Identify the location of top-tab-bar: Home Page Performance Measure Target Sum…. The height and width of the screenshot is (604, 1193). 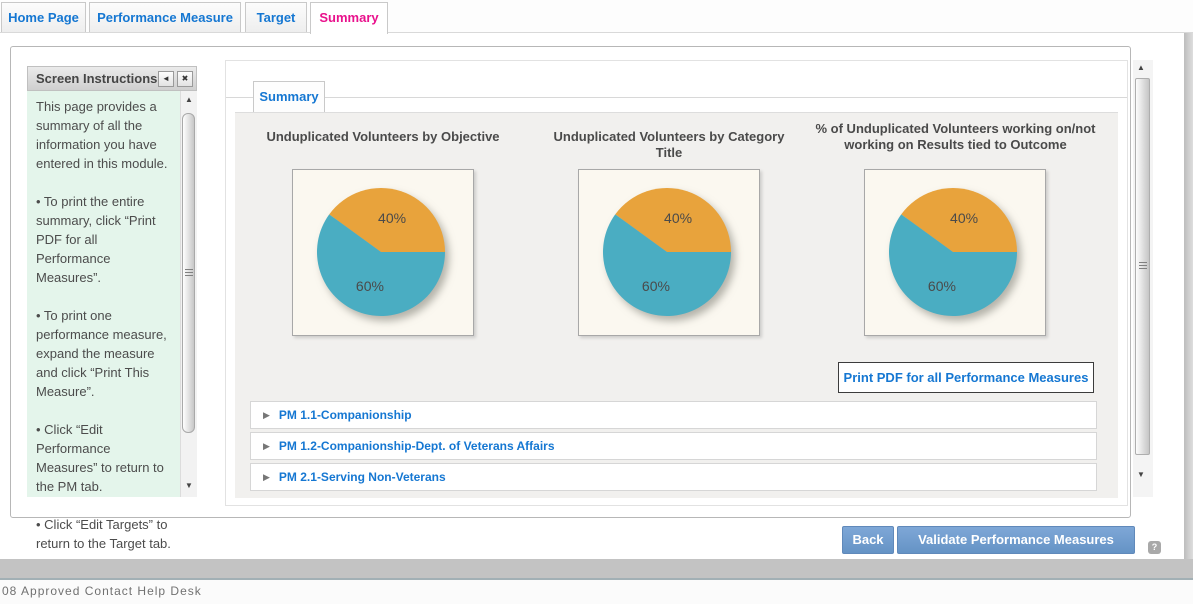
(596, 17).